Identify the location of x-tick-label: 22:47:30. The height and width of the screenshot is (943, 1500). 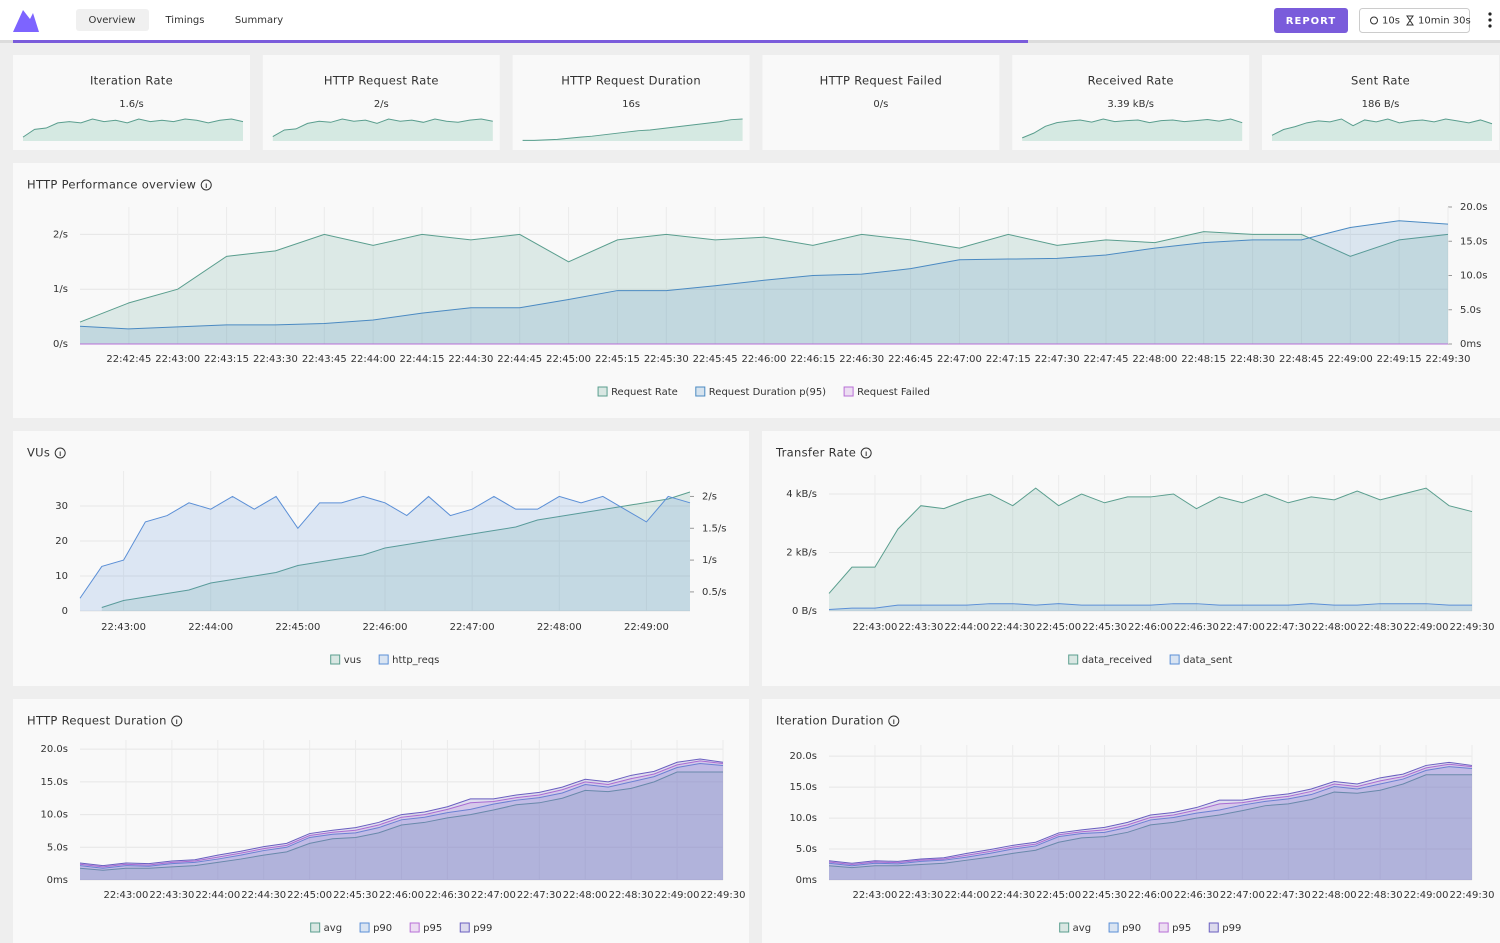
(1288, 627).